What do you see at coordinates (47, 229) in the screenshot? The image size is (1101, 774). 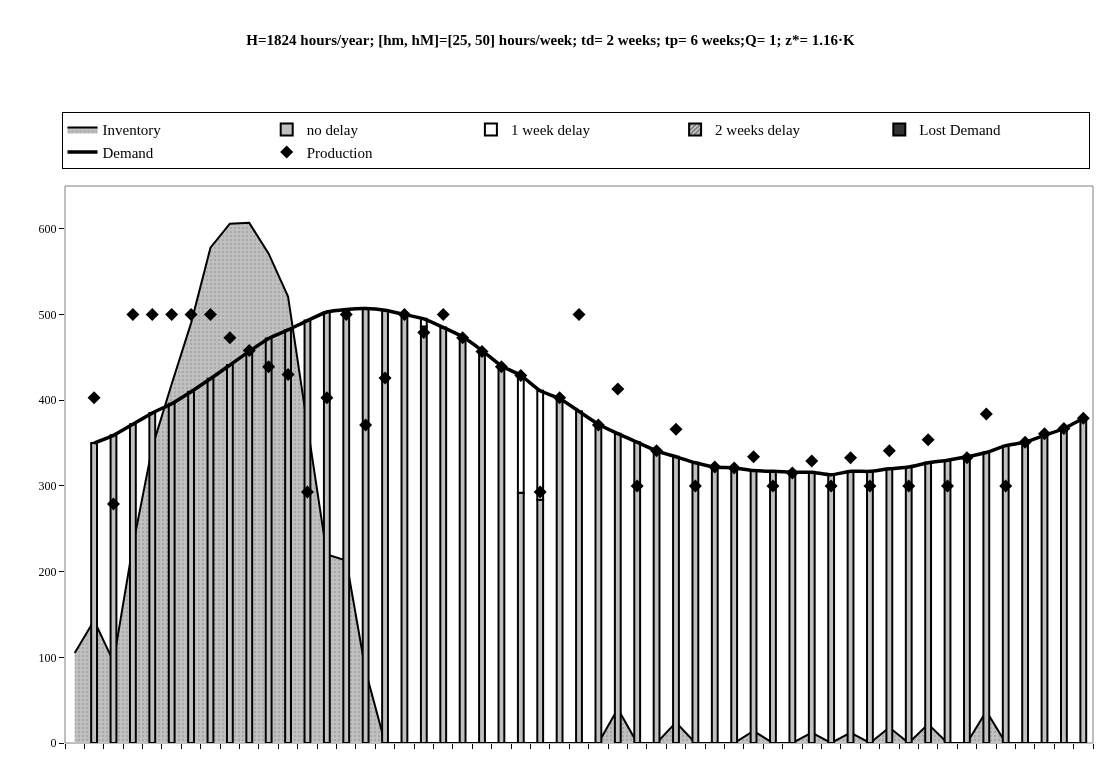 I see `y-tick-label: 600` at bounding box center [47, 229].